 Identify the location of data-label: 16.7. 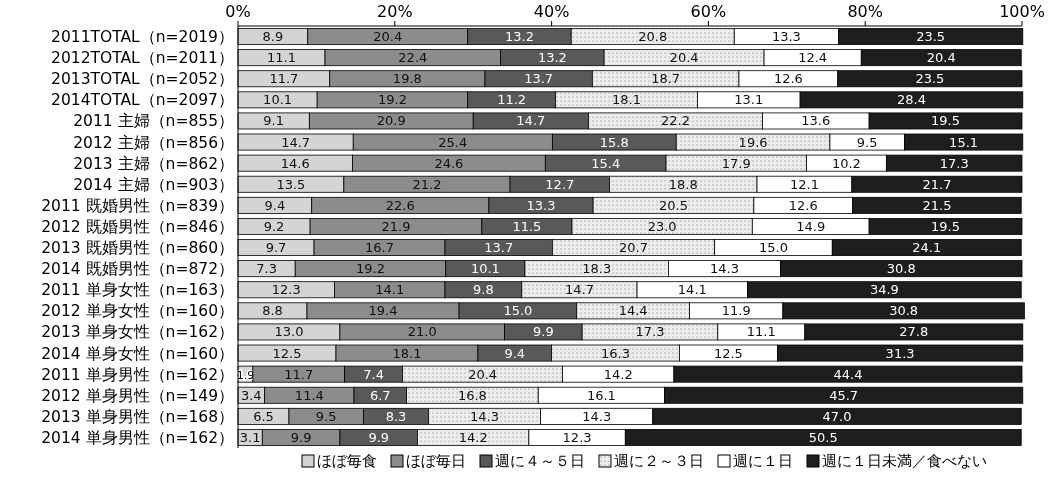
(379, 248).